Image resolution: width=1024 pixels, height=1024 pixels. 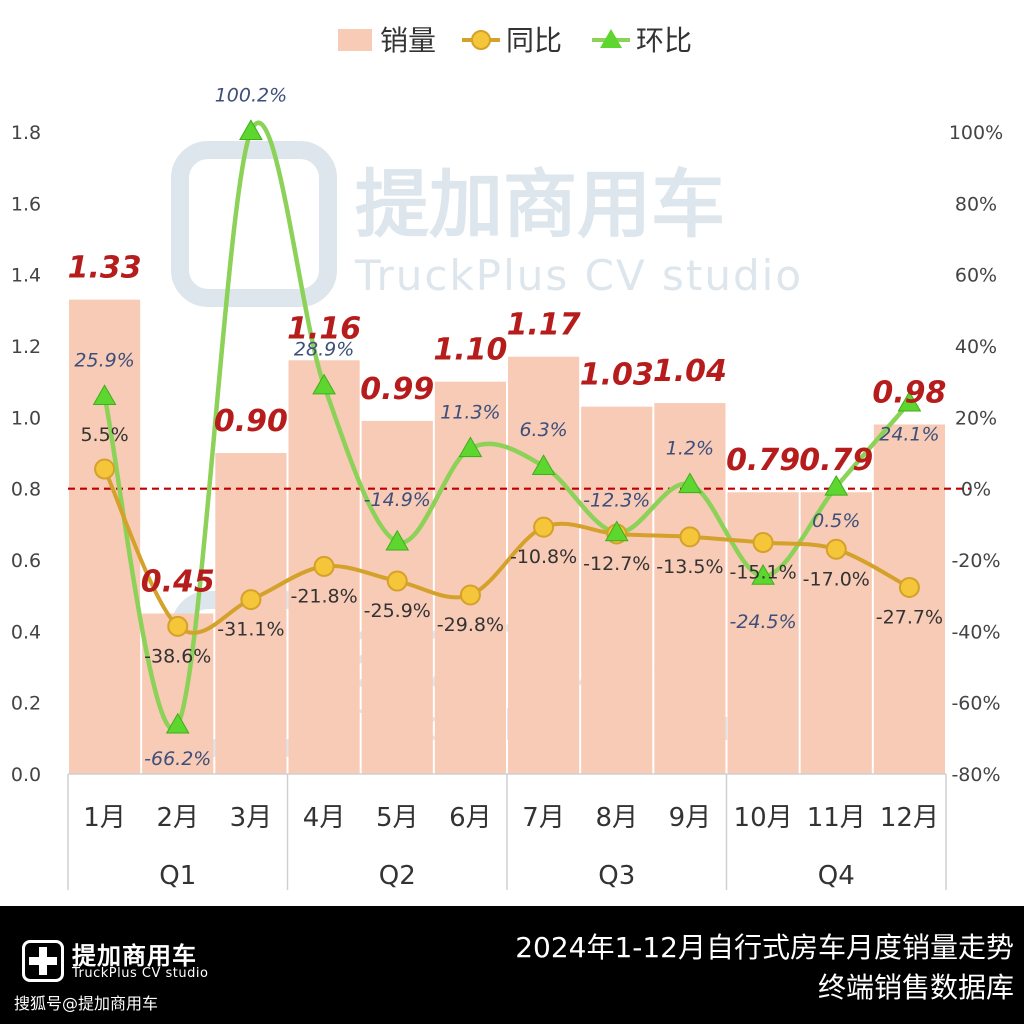 What do you see at coordinates (177, 656) in the screenshot?
I see `yoy-value-label: -38.6%` at bounding box center [177, 656].